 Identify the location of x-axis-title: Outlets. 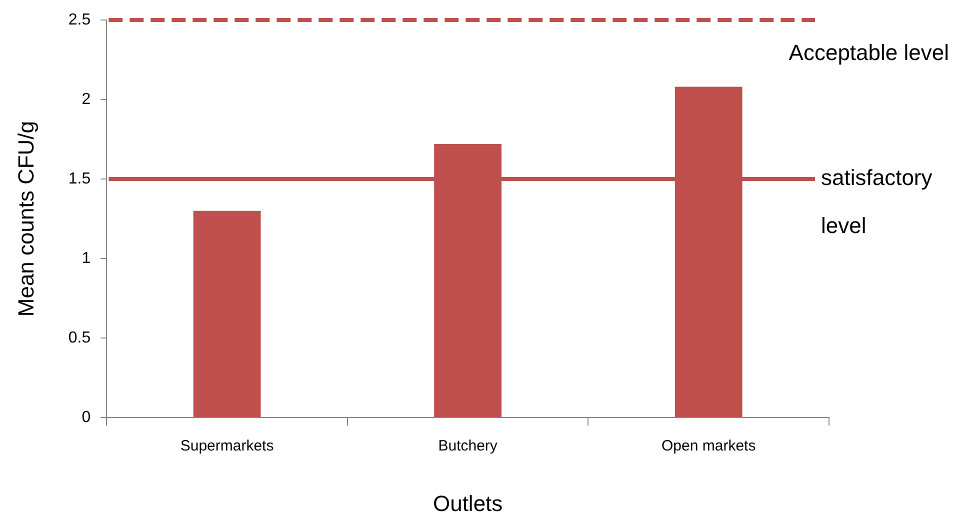
(467, 503).